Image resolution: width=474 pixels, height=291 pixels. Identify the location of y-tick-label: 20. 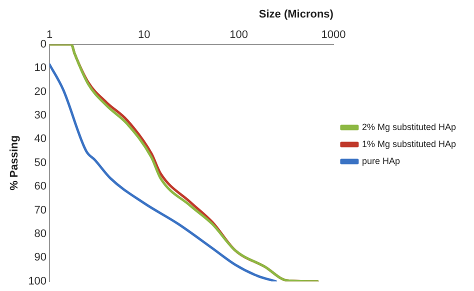
(40, 92).